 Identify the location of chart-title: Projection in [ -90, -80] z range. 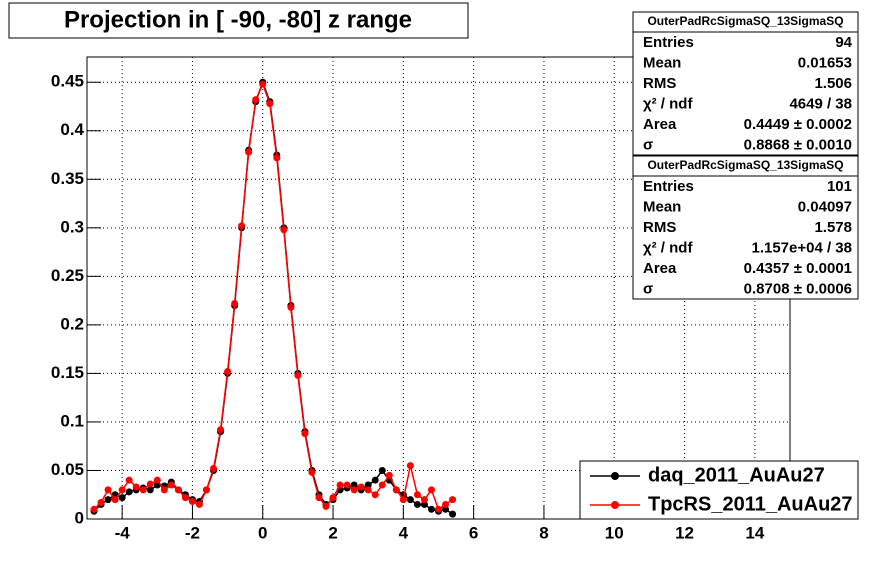
(238, 19).